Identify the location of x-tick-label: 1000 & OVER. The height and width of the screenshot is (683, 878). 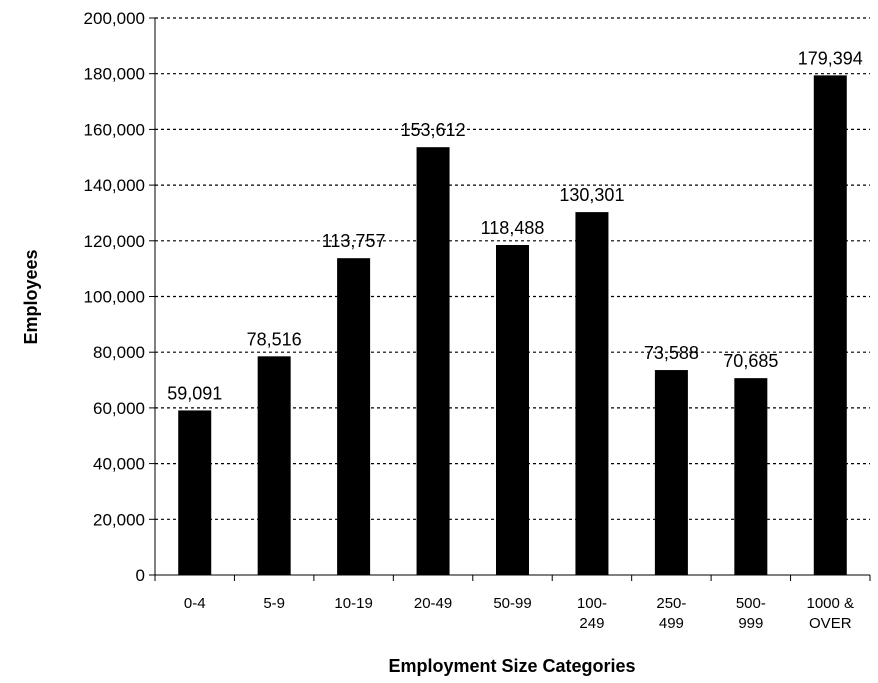
(831, 613).